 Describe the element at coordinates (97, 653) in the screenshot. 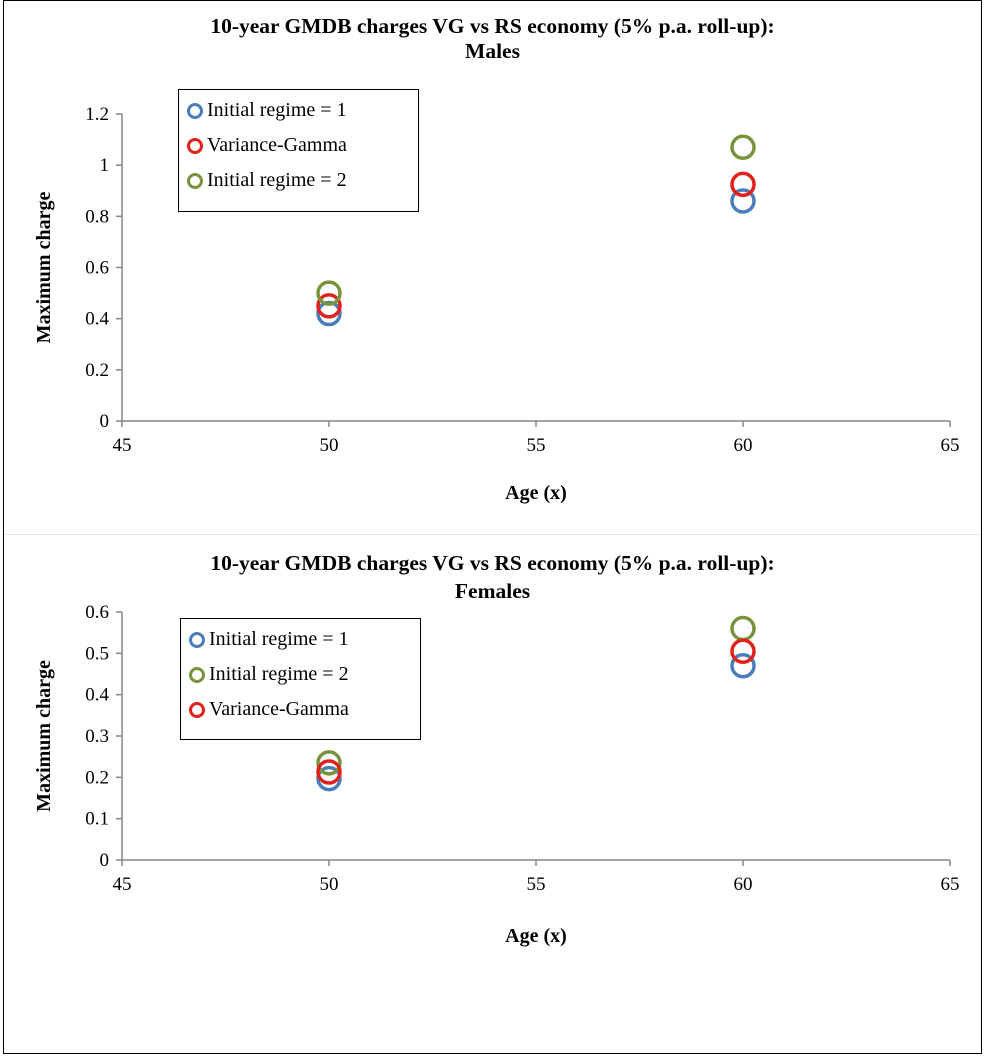

I see `y-tick-label: 0.5` at that location.